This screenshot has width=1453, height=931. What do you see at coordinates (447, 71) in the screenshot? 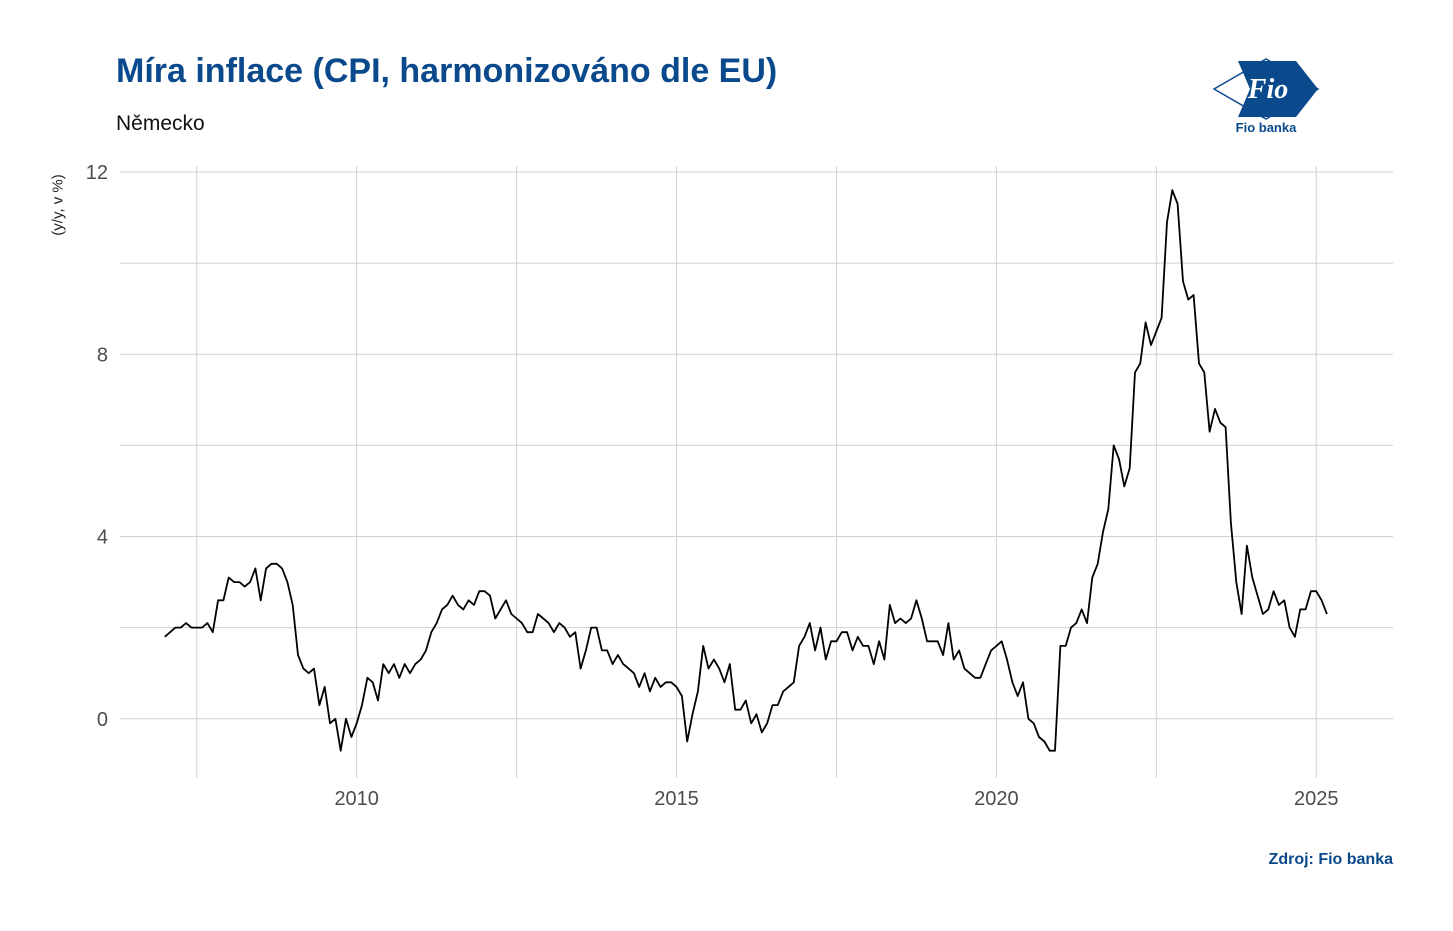
I see `chart-title: Míra inflace (CPI, harmonizováno dle EU)` at bounding box center [447, 71].